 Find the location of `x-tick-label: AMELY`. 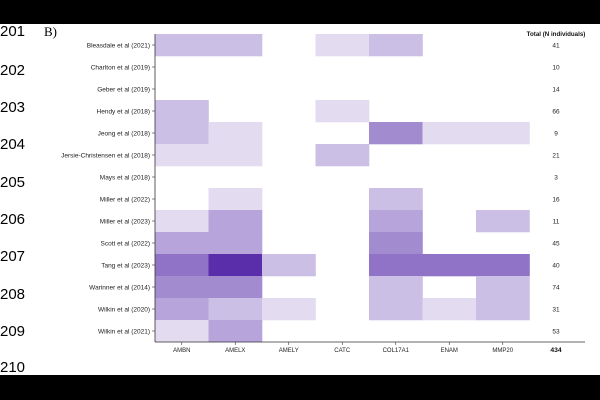

x-tick-label: AMELY is located at coordinates (289, 351).